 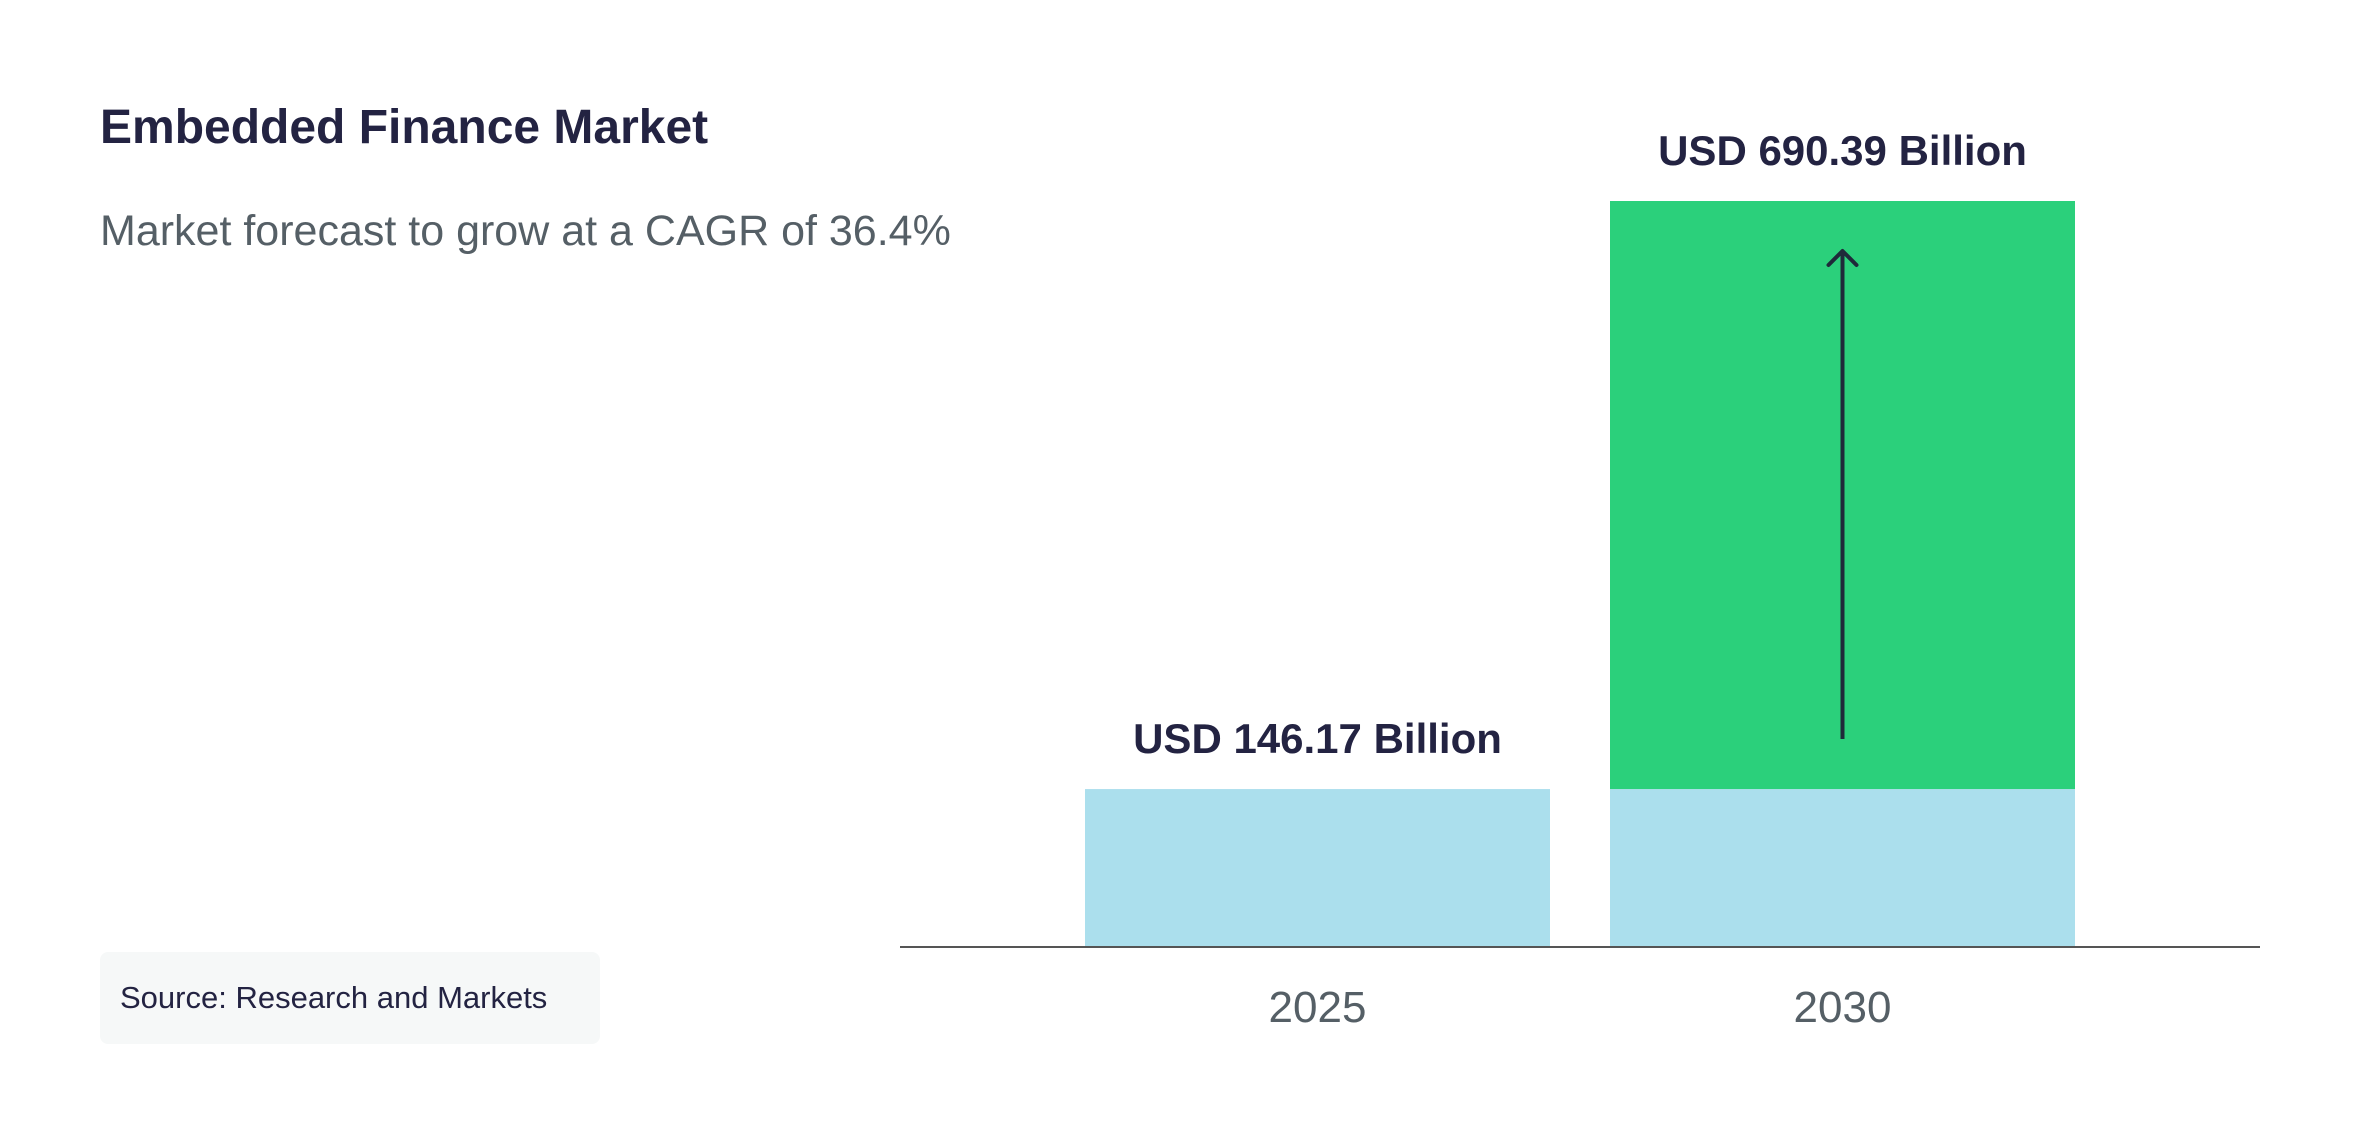 I want to click on value-label-2025: USD 146.17 Billion, so click(x=1317, y=738).